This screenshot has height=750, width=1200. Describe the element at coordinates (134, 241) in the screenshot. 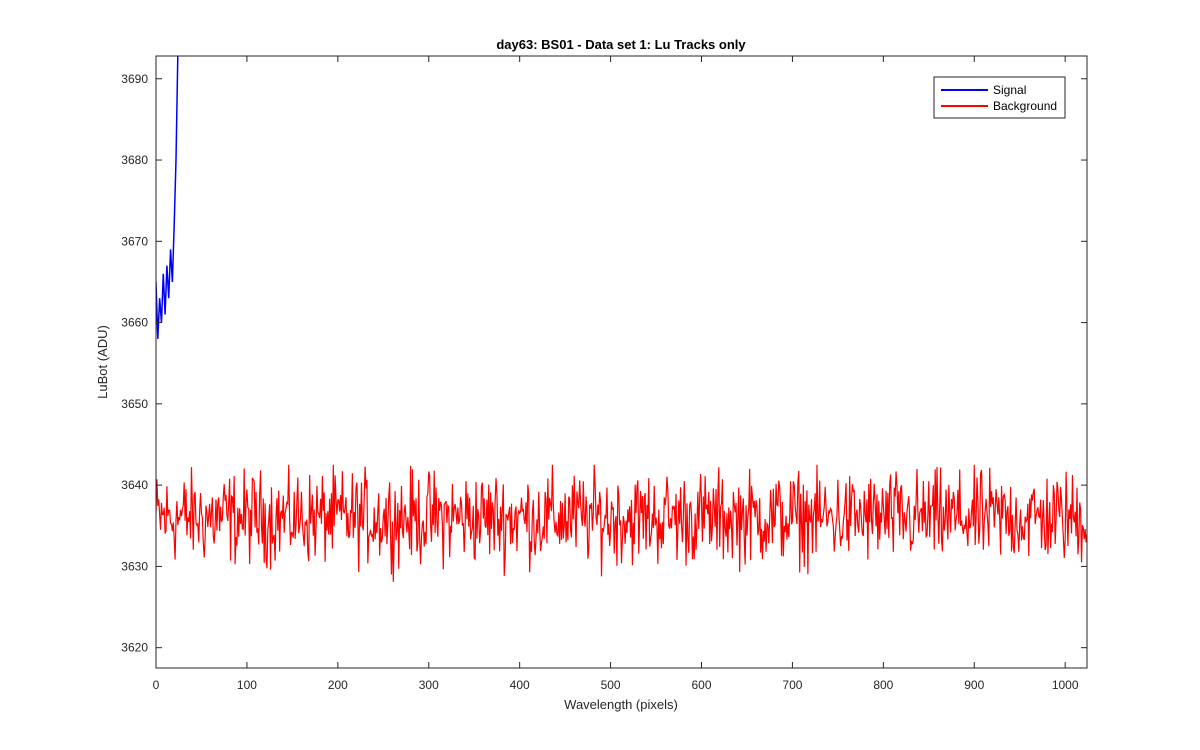

I see `y-tick-label: 3670` at that location.